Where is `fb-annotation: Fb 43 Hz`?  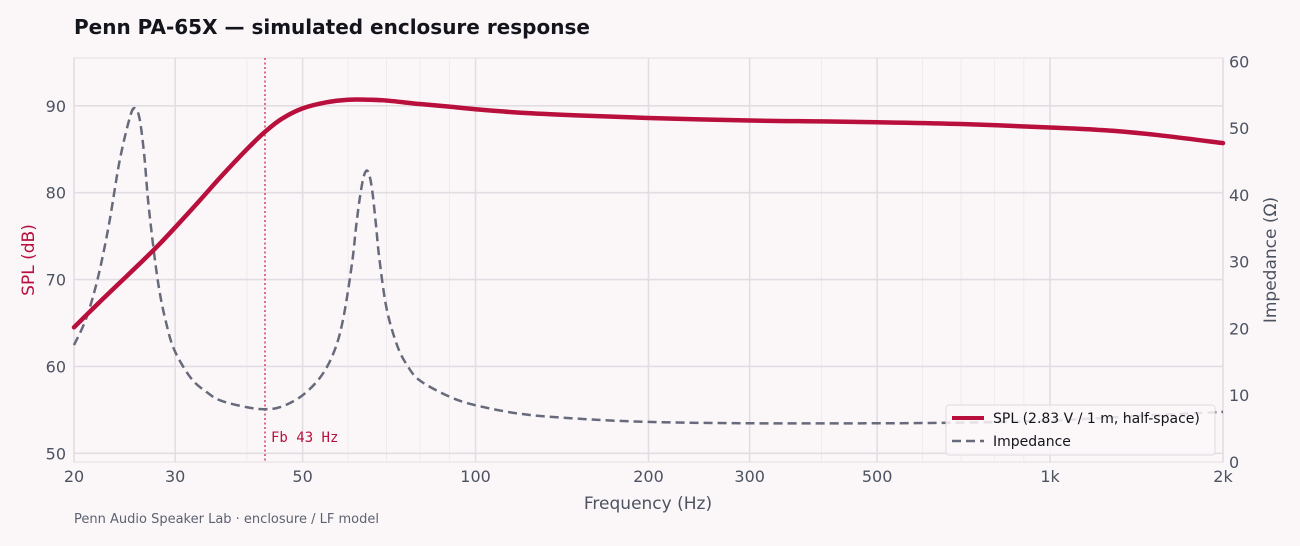 fb-annotation: Fb 43 Hz is located at coordinates (301, 260).